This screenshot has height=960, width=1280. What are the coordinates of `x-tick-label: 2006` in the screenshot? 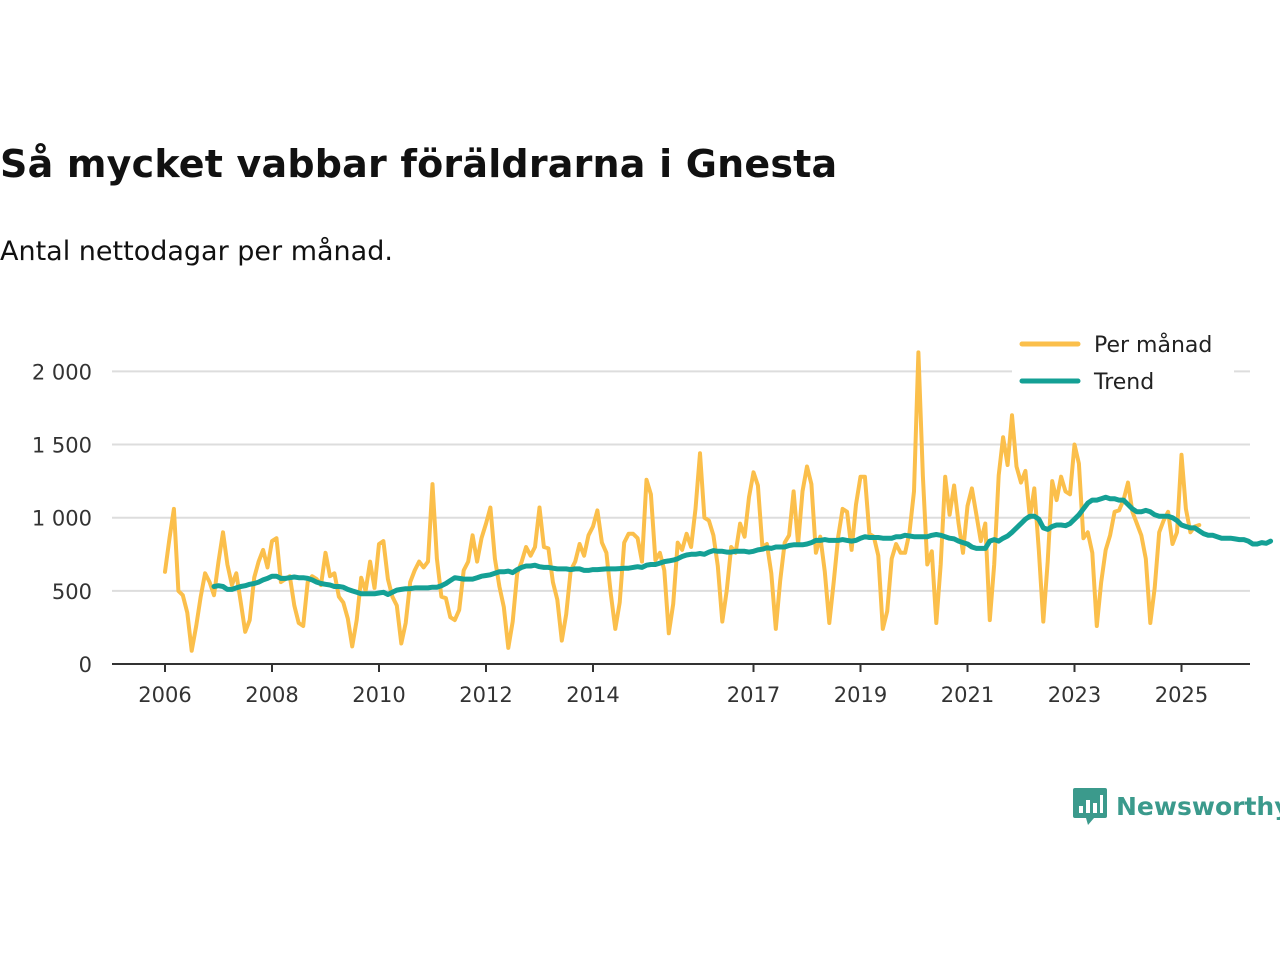 It's located at (164, 695).